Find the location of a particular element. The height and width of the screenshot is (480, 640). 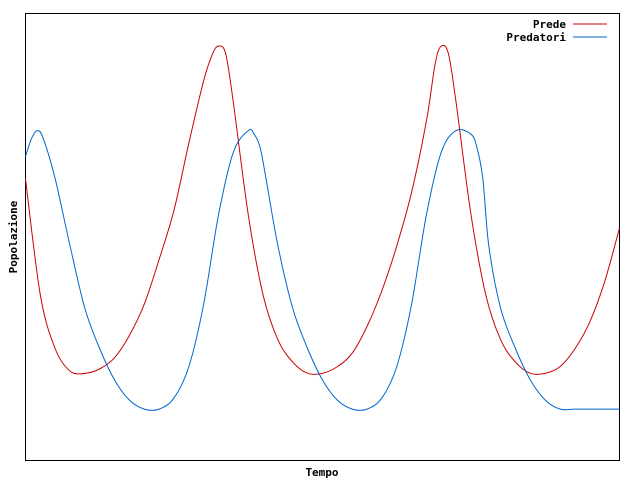

legend: Prede Predatori is located at coordinates (556, 31).